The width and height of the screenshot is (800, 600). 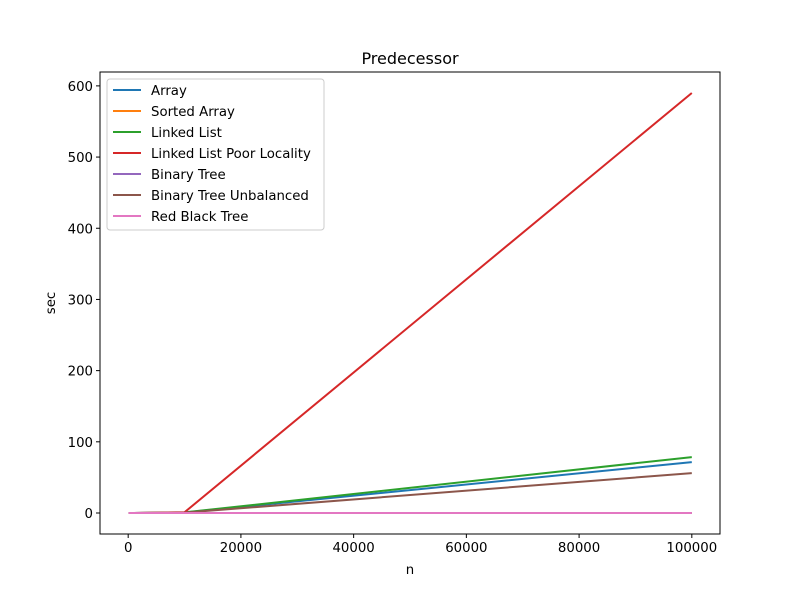 What do you see at coordinates (51, 303) in the screenshot?
I see `y-axis-label: sec` at bounding box center [51, 303].